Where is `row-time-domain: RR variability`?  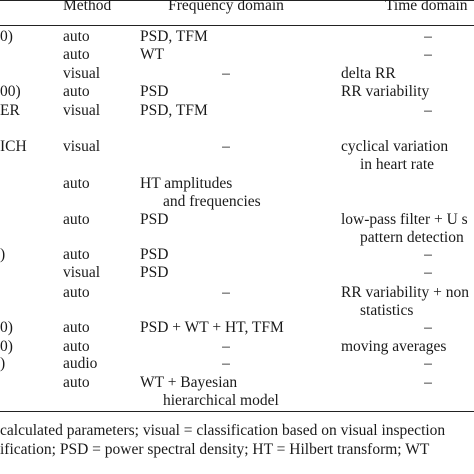 row-time-domain: RR variability is located at coordinates (385, 91).